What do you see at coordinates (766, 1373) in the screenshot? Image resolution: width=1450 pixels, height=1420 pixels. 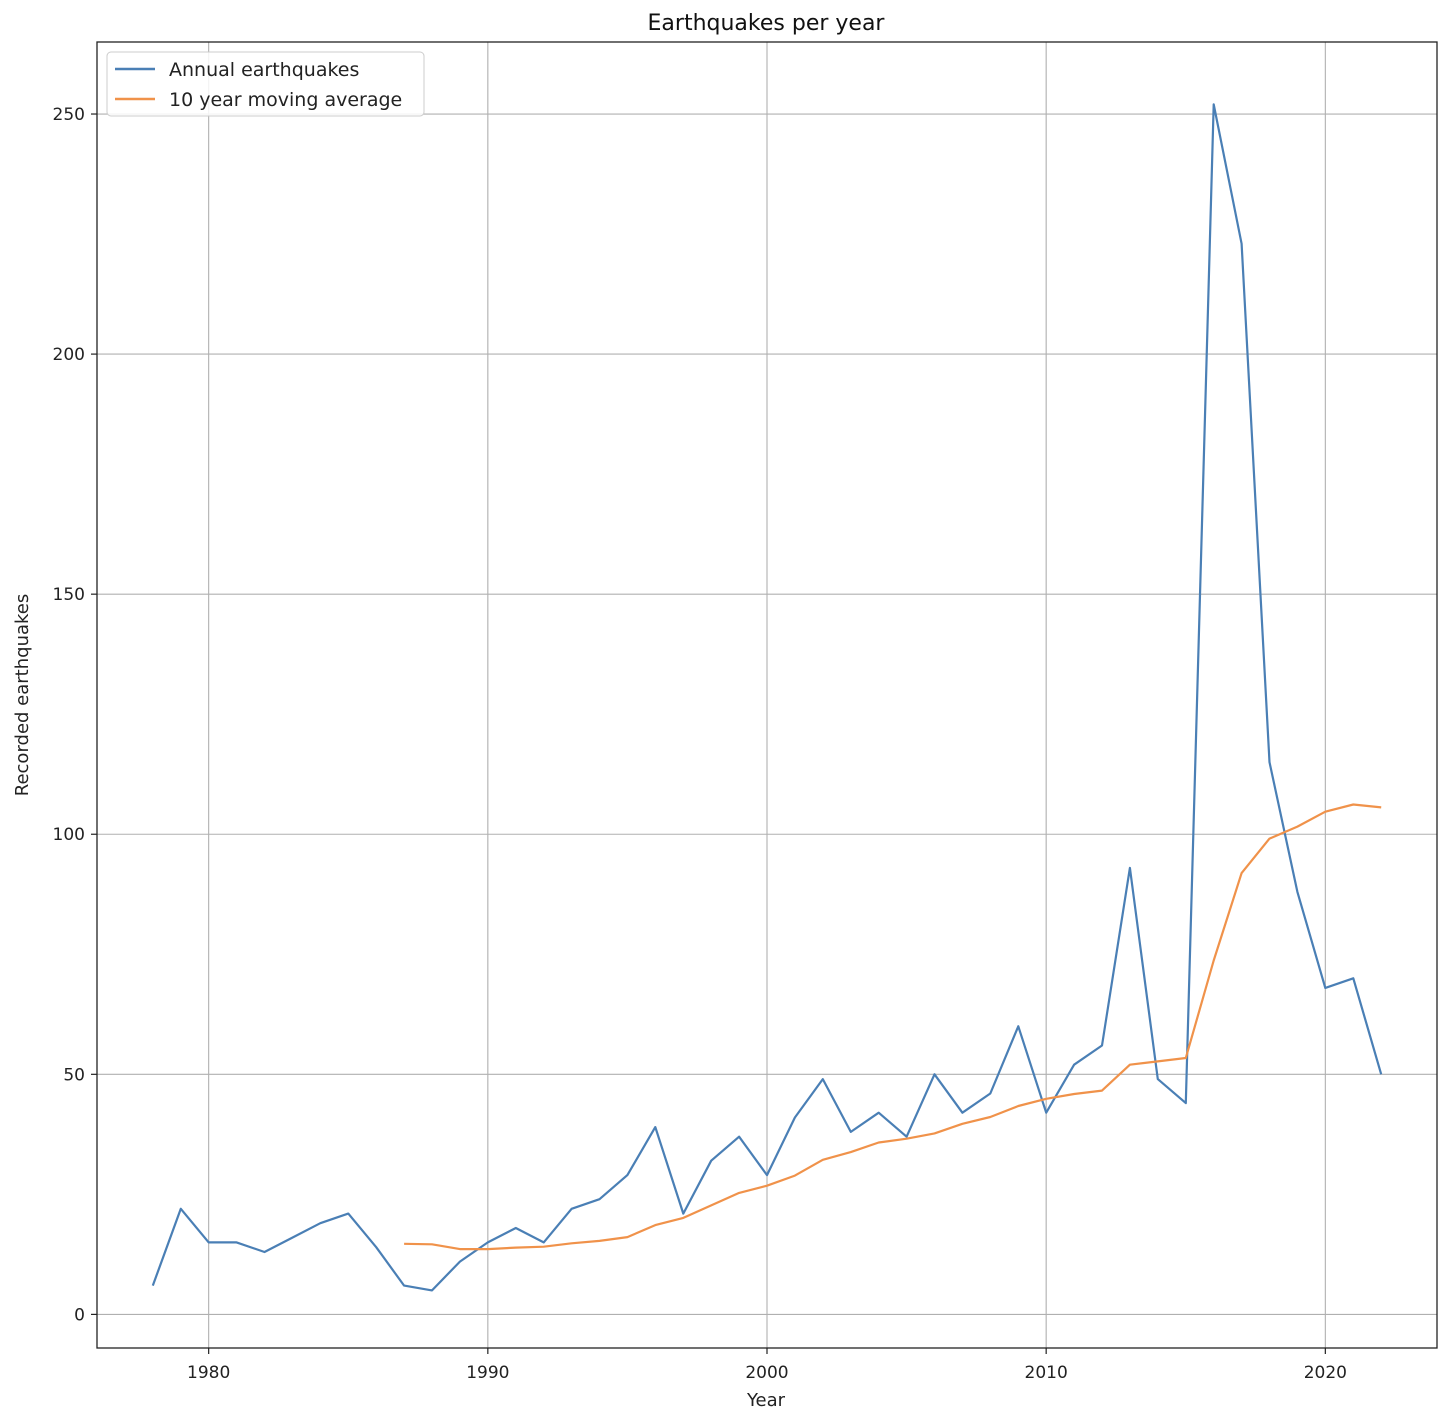 I see `x-tick-label: 2000` at bounding box center [766, 1373].